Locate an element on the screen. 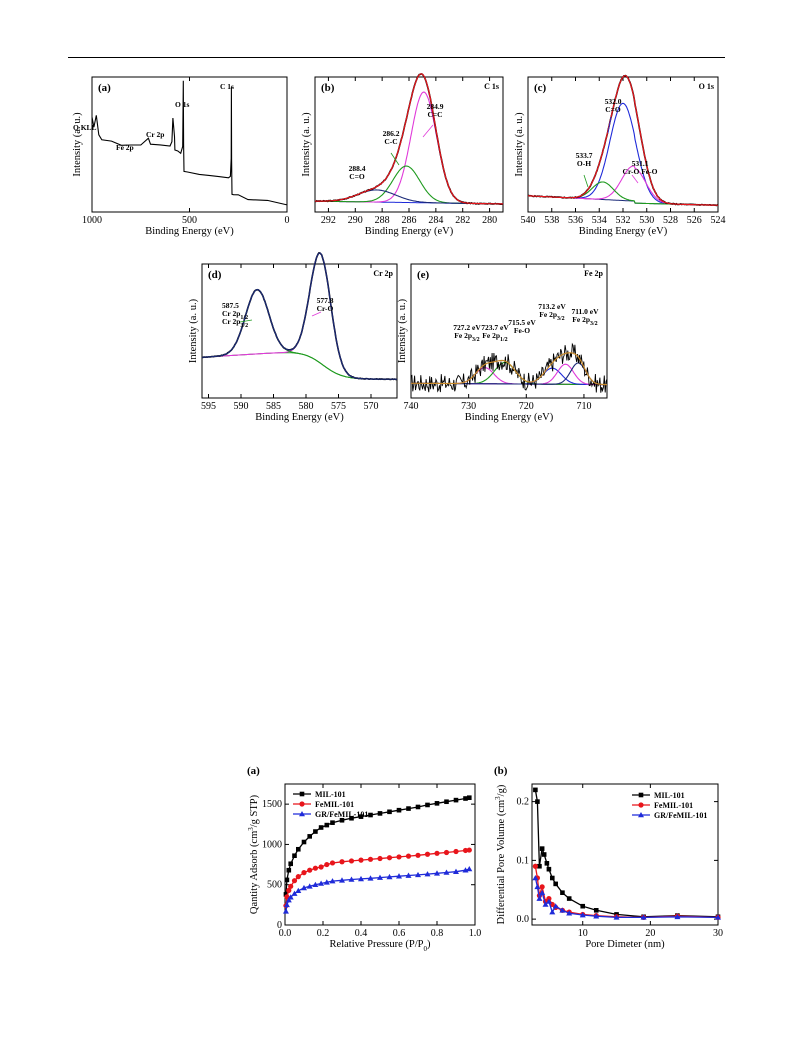 Image resolution: width=793 pixels, height=1053 pixels. x-tick-label: 1.0 is located at coordinates (475, 933).